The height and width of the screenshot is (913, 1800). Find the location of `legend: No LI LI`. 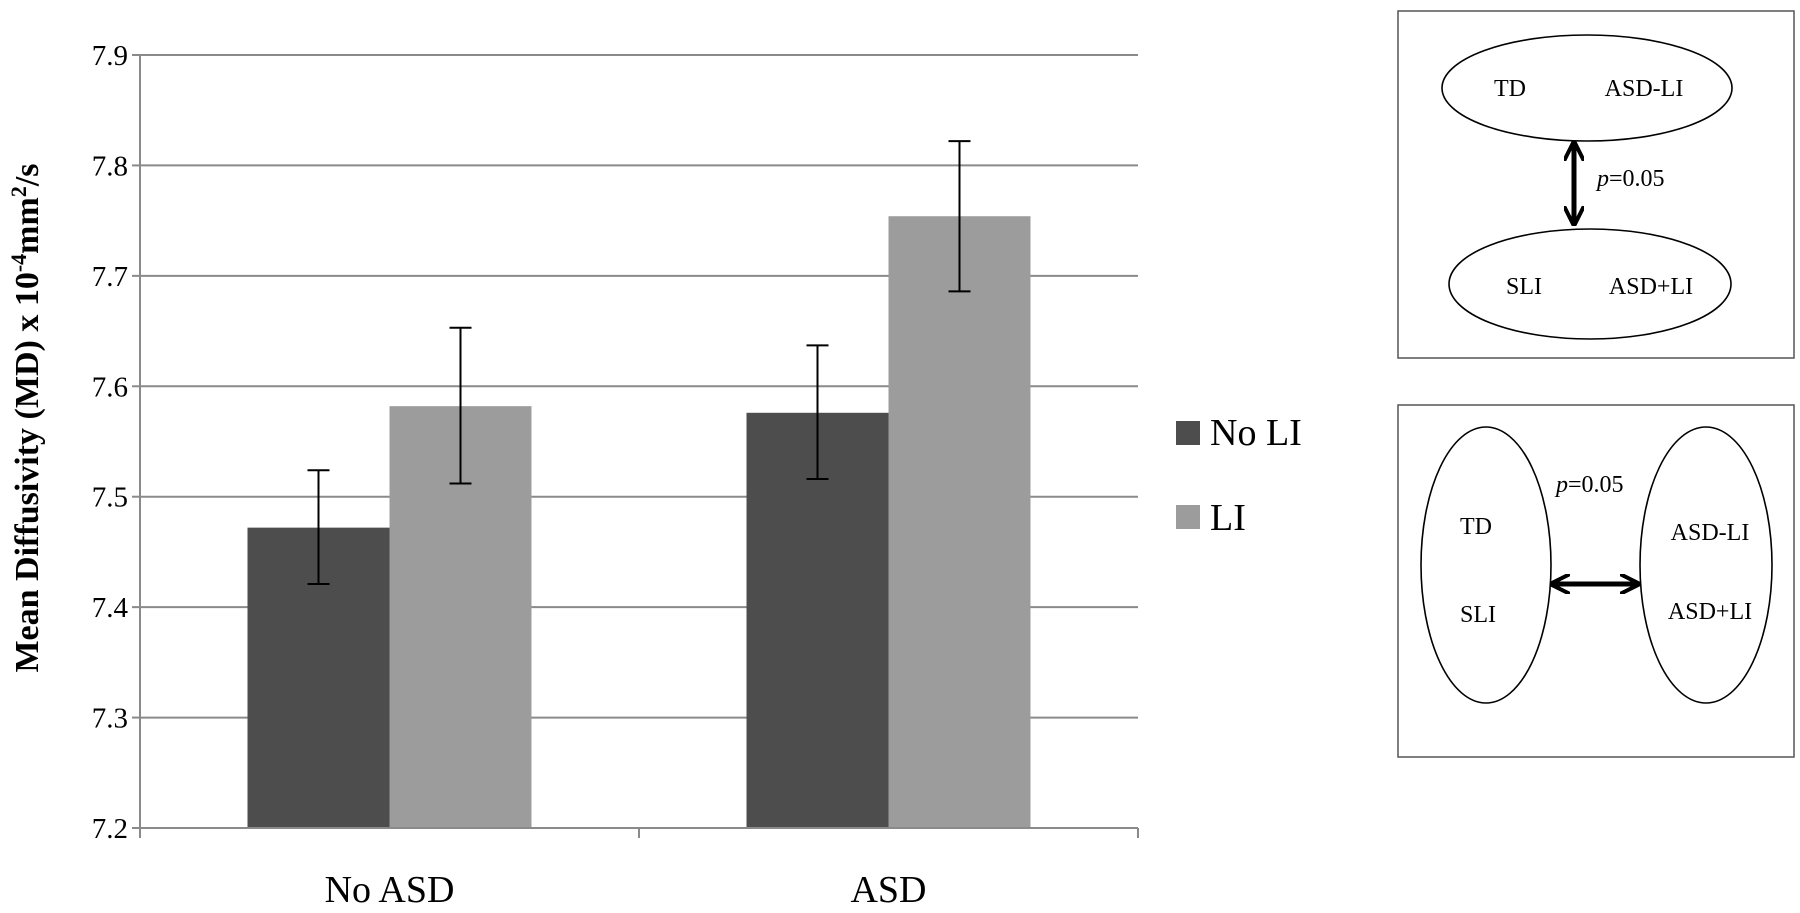

legend: No LI LI is located at coordinates (1239, 475).